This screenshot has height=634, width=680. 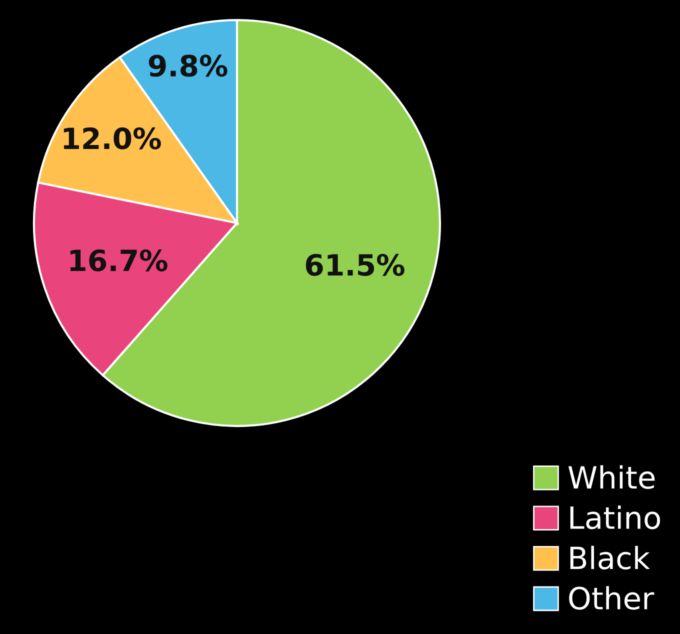 What do you see at coordinates (355, 265) in the screenshot?
I see `data-label: 61.5%` at bounding box center [355, 265].